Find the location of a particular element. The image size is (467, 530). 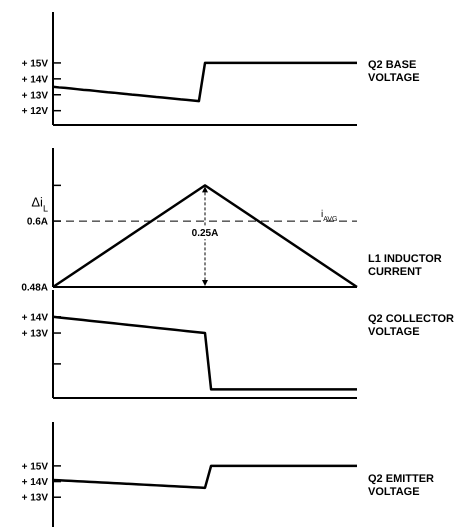

annotation: 0.25A is located at coordinates (205, 234).